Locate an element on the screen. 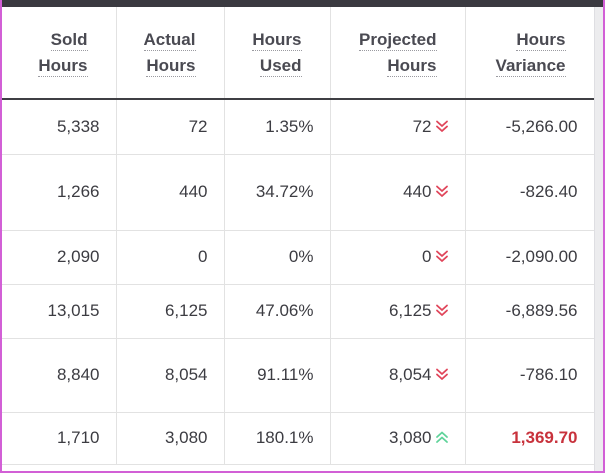  cell-hours-variance: -6,889.56 is located at coordinates (531, 311).